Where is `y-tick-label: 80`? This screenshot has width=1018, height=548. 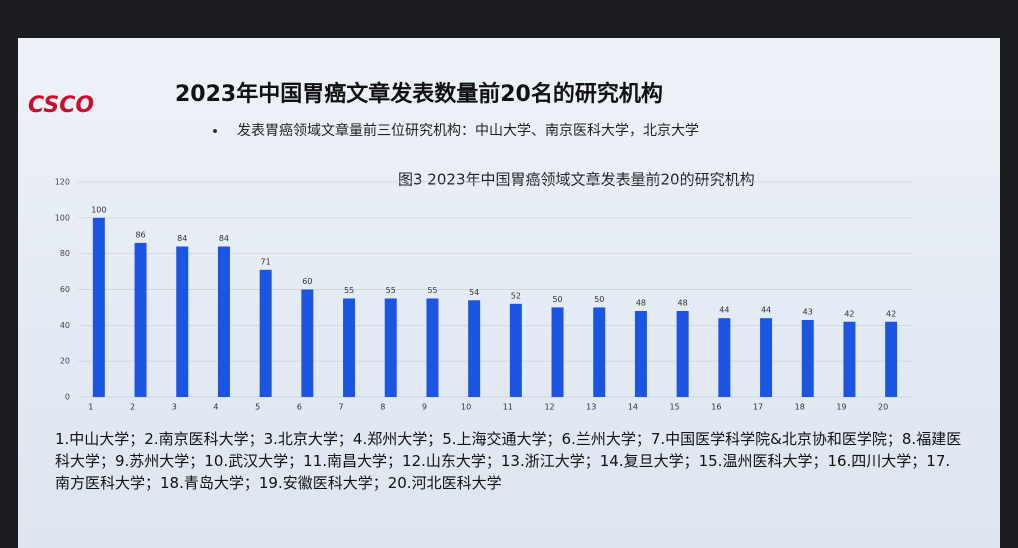
y-tick-label: 80 is located at coordinates (65, 253).